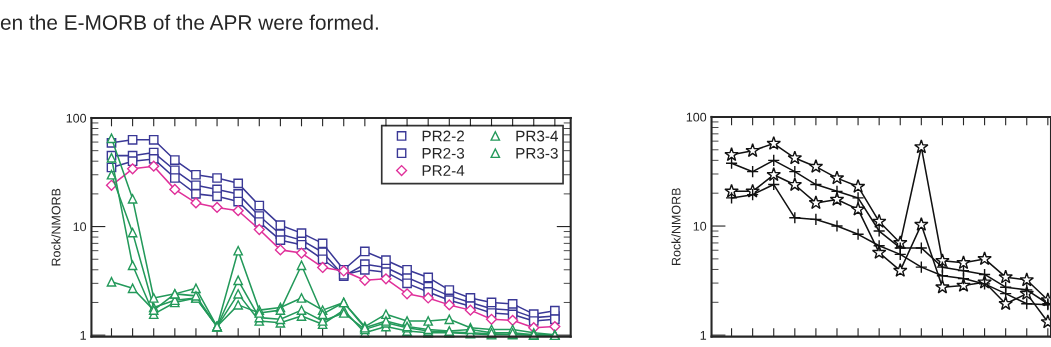  I want to click on legend-label: PR2-2, so click(443, 136).